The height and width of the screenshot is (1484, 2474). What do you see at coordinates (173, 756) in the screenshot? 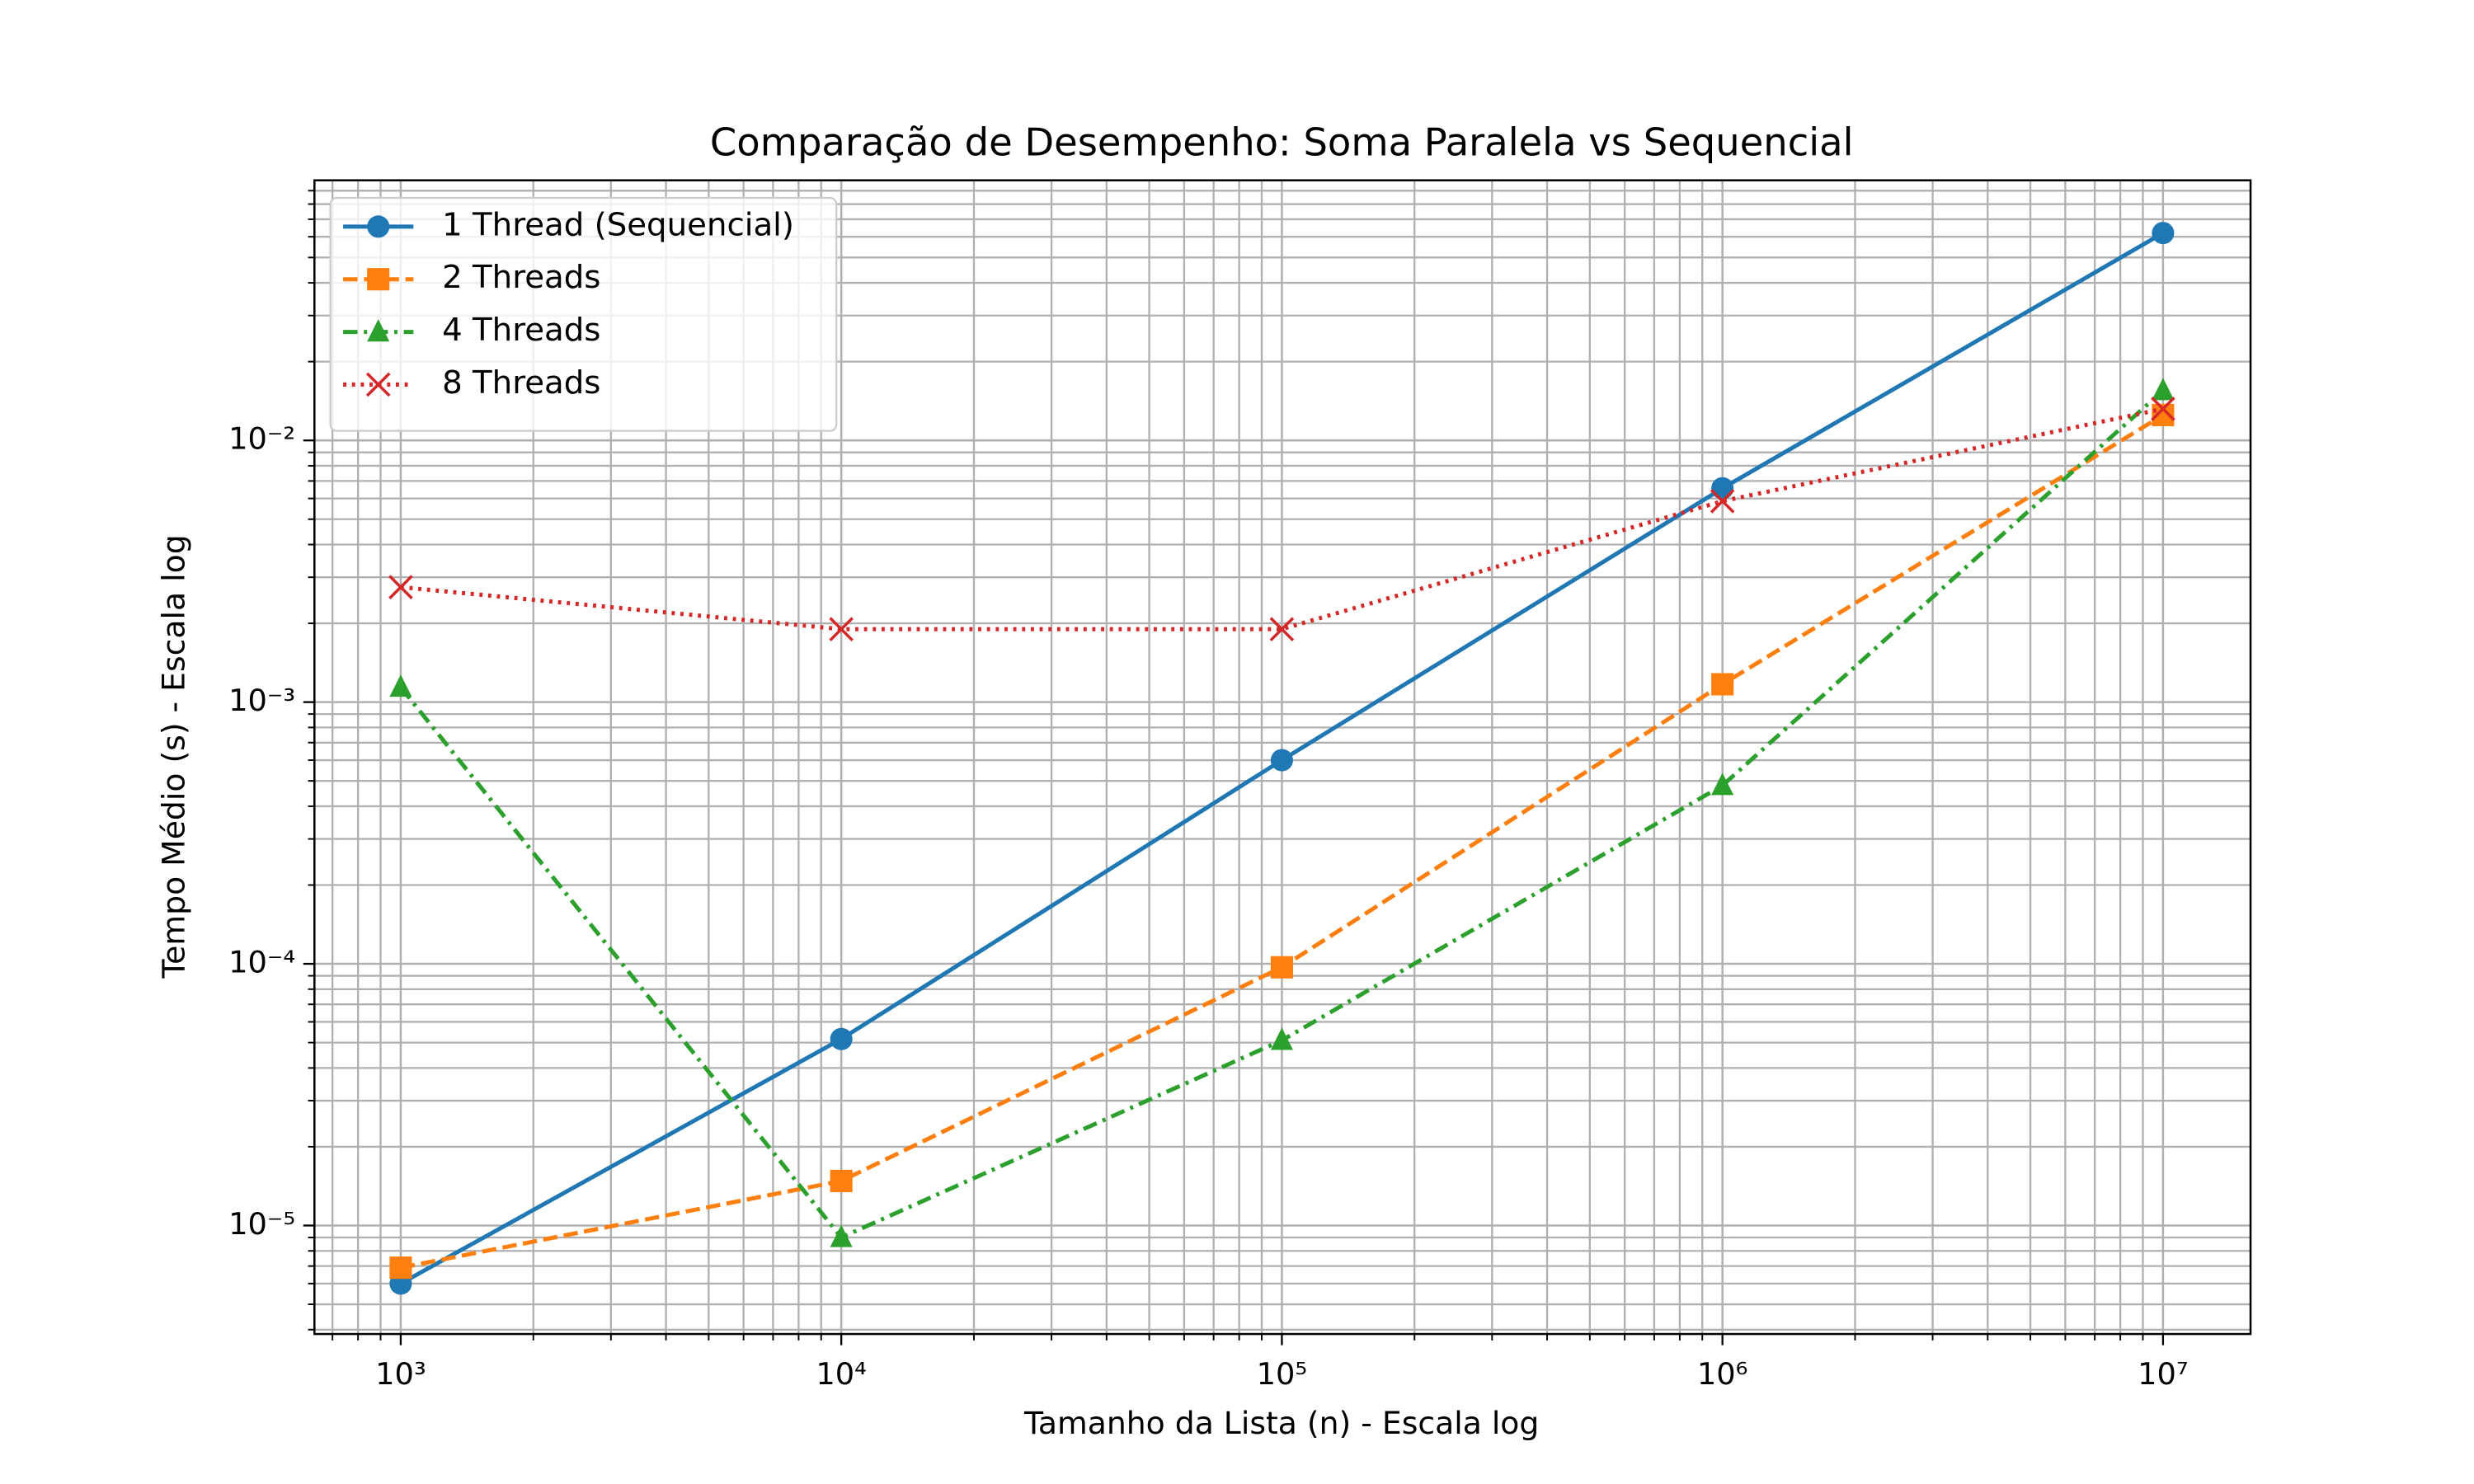
I see `y-axis-label: Tempo Médio (s) - Escala log` at bounding box center [173, 756].